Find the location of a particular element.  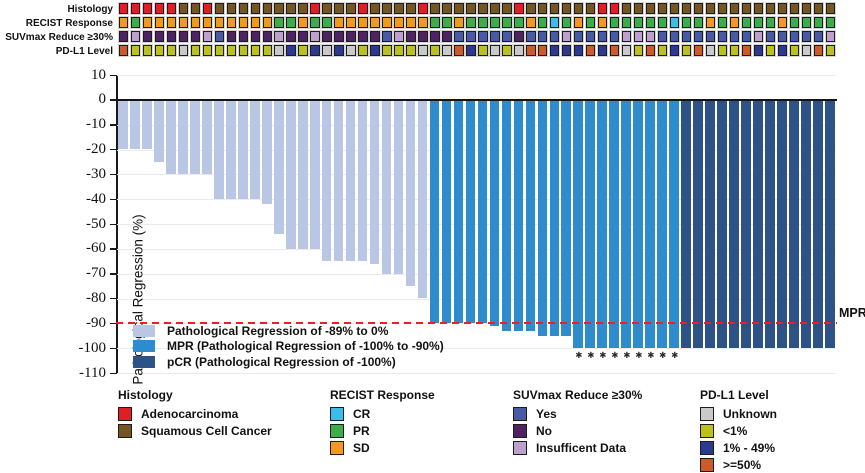

track-label-suvmax: SUVmax Reduce ≥30% is located at coordinates (59, 37).